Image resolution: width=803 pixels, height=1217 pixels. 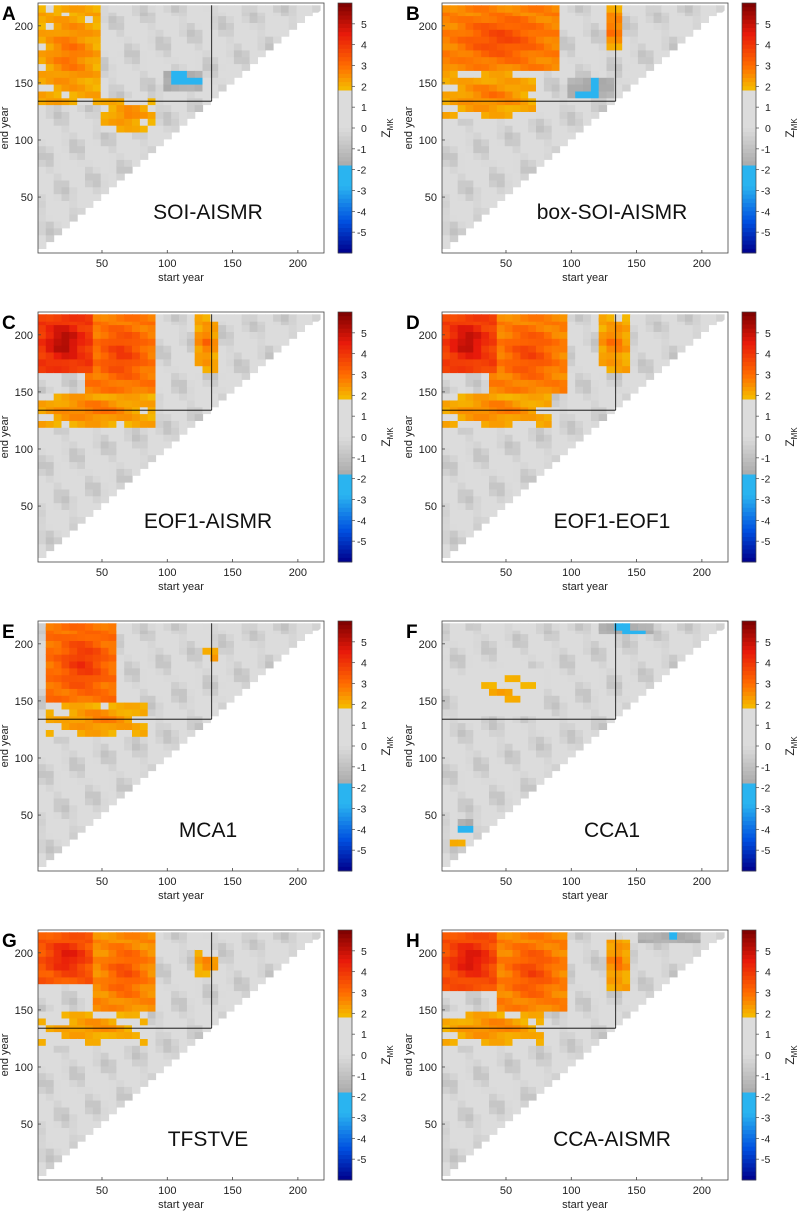 I want to click on colorbar-tick-label: 1, so click(x=768, y=417).